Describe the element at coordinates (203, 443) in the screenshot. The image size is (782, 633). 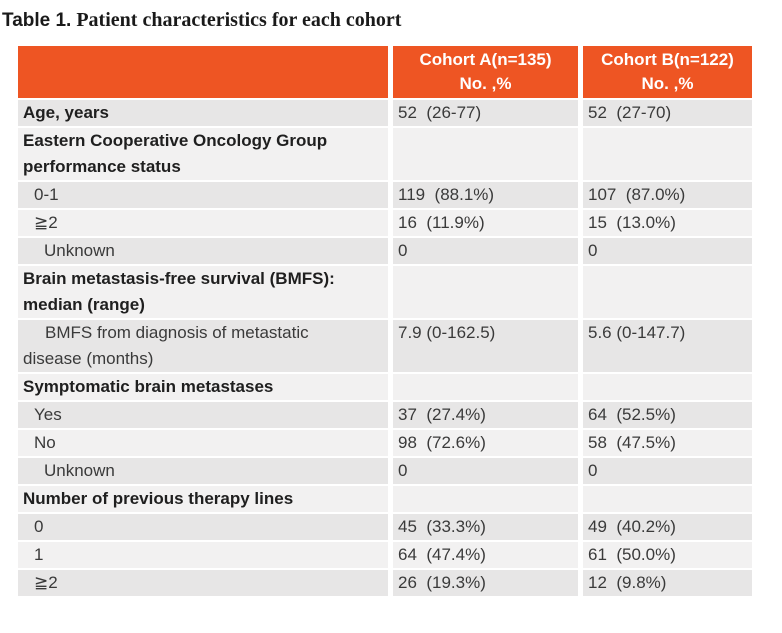
I see `row-label-cell: No` at that location.